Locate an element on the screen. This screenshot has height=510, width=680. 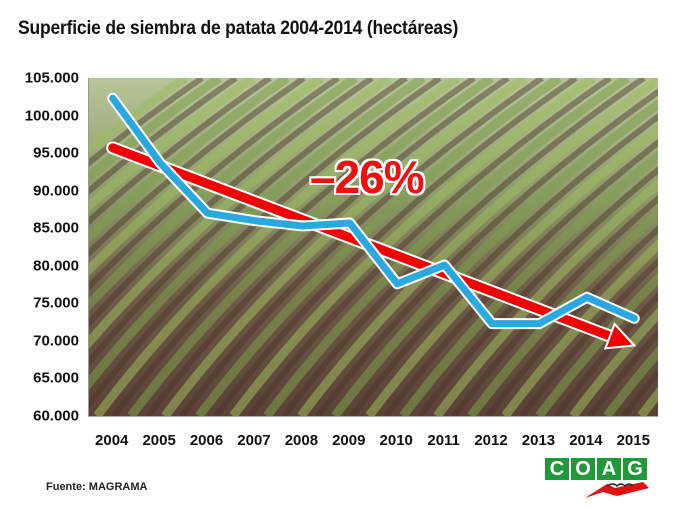
x-tick-label: 2014 is located at coordinates (586, 440).